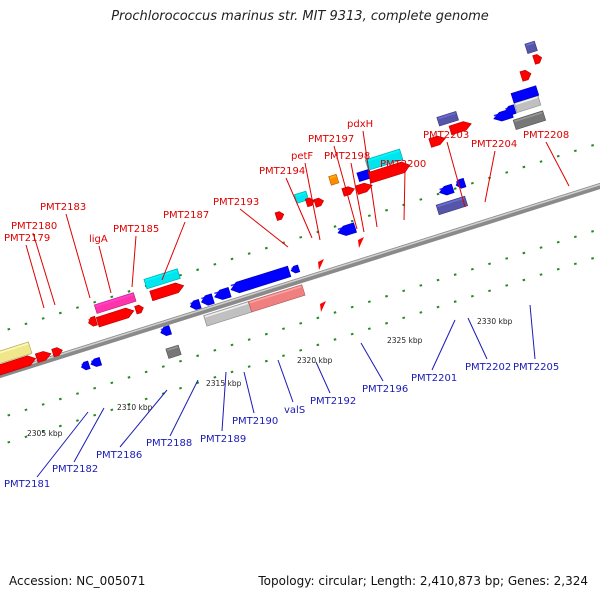 The height and width of the screenshot is (600, 600). Describe the element at coordinates (331, 139) in the screenshot. I see `top-gene-label-10: PMT2197` at that location.